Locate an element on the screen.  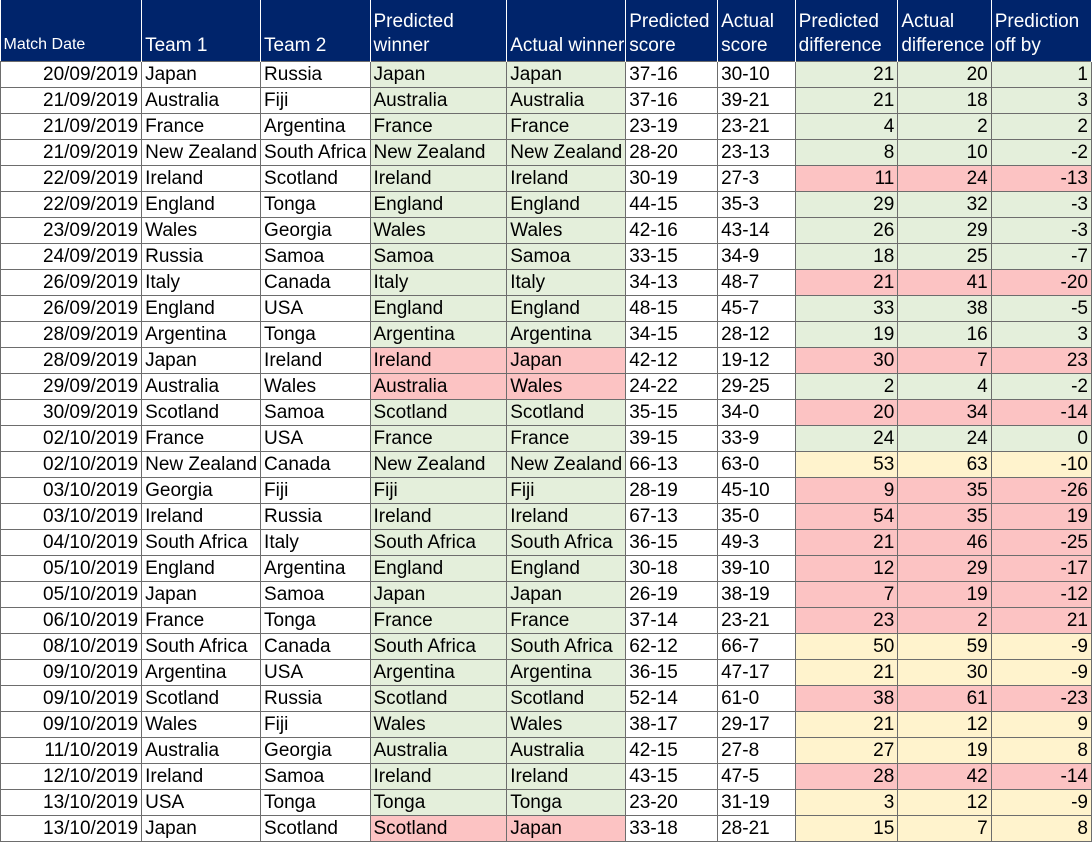
cell-actual-score: 27-3 is located at coordinates (756, 178).